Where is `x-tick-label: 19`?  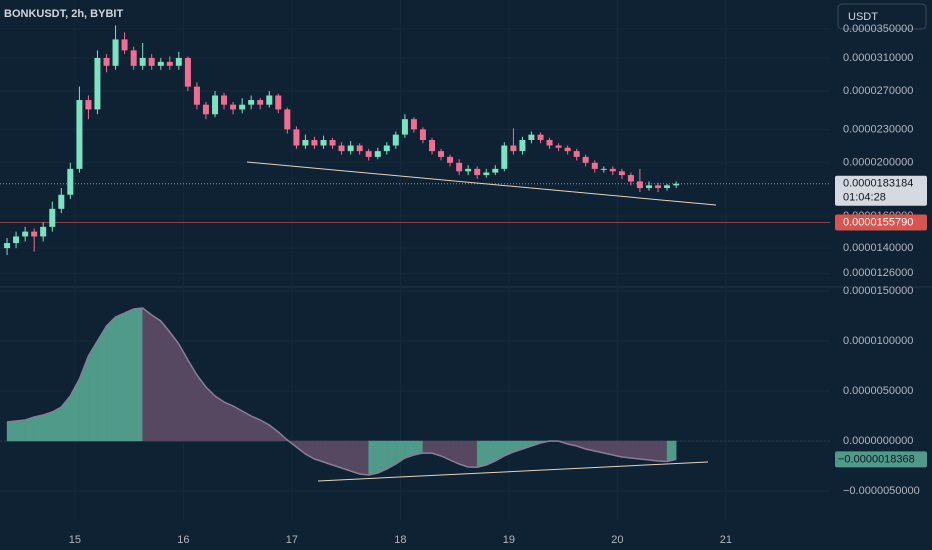
x-tick-label: 19 is located at coordinates (509, 540).